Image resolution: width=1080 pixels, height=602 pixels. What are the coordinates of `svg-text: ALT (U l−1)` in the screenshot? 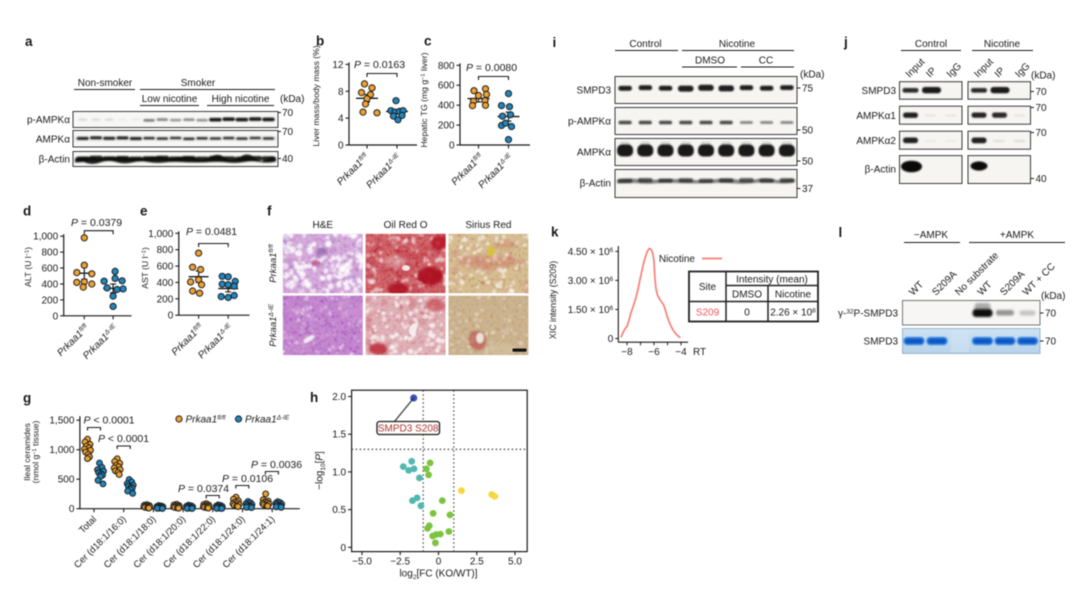 It's located at (28, 267).